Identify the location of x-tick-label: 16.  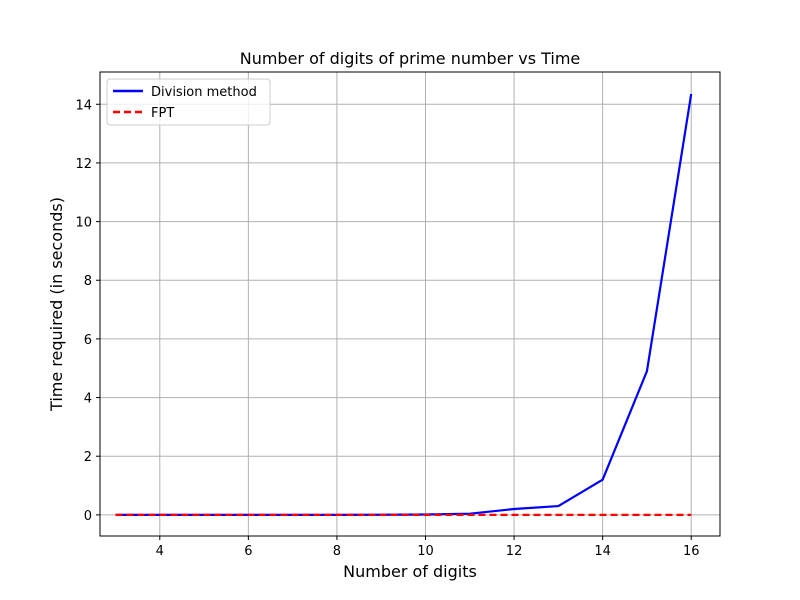
(691, 551).